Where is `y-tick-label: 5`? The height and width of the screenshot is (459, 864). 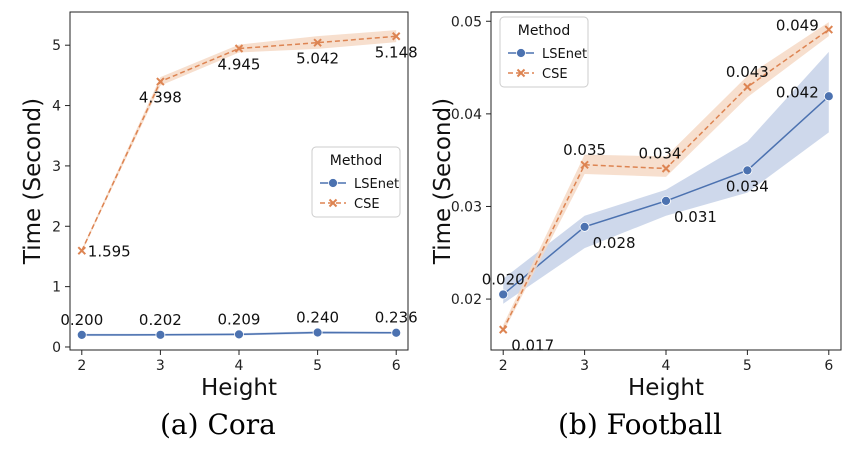
y-tick-label: 5 is located at coordinates (56, 46).